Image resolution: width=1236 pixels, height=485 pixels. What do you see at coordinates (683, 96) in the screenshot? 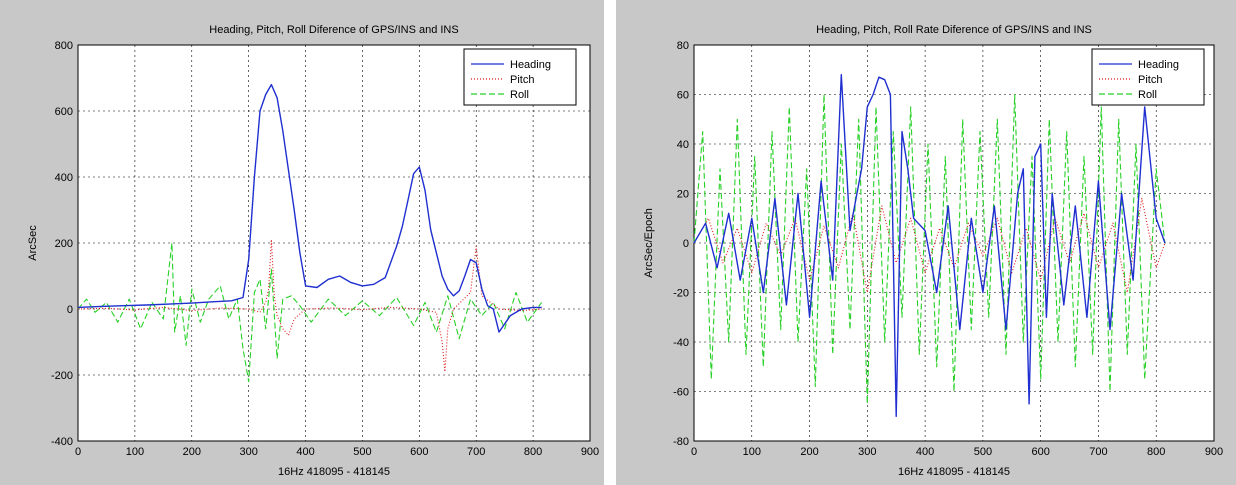
I see `y-tick-label: 60` at bounding box center [683, 96].